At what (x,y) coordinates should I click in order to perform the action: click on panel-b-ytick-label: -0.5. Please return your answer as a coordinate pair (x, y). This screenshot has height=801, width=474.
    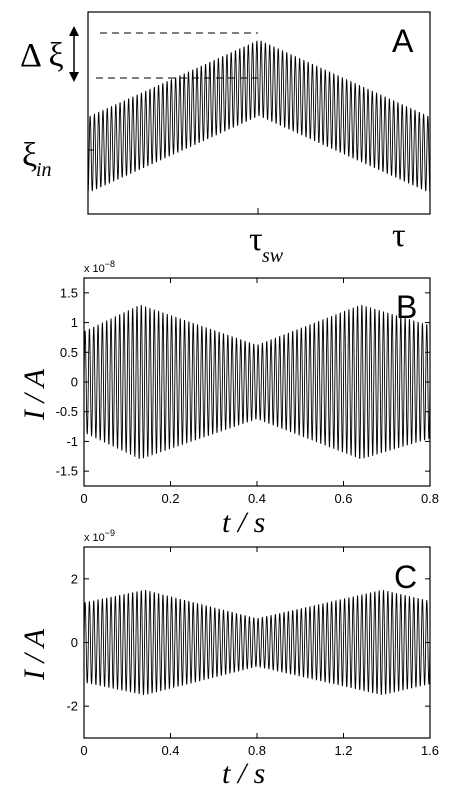
    Looking at the image, I should click on (67, 411).